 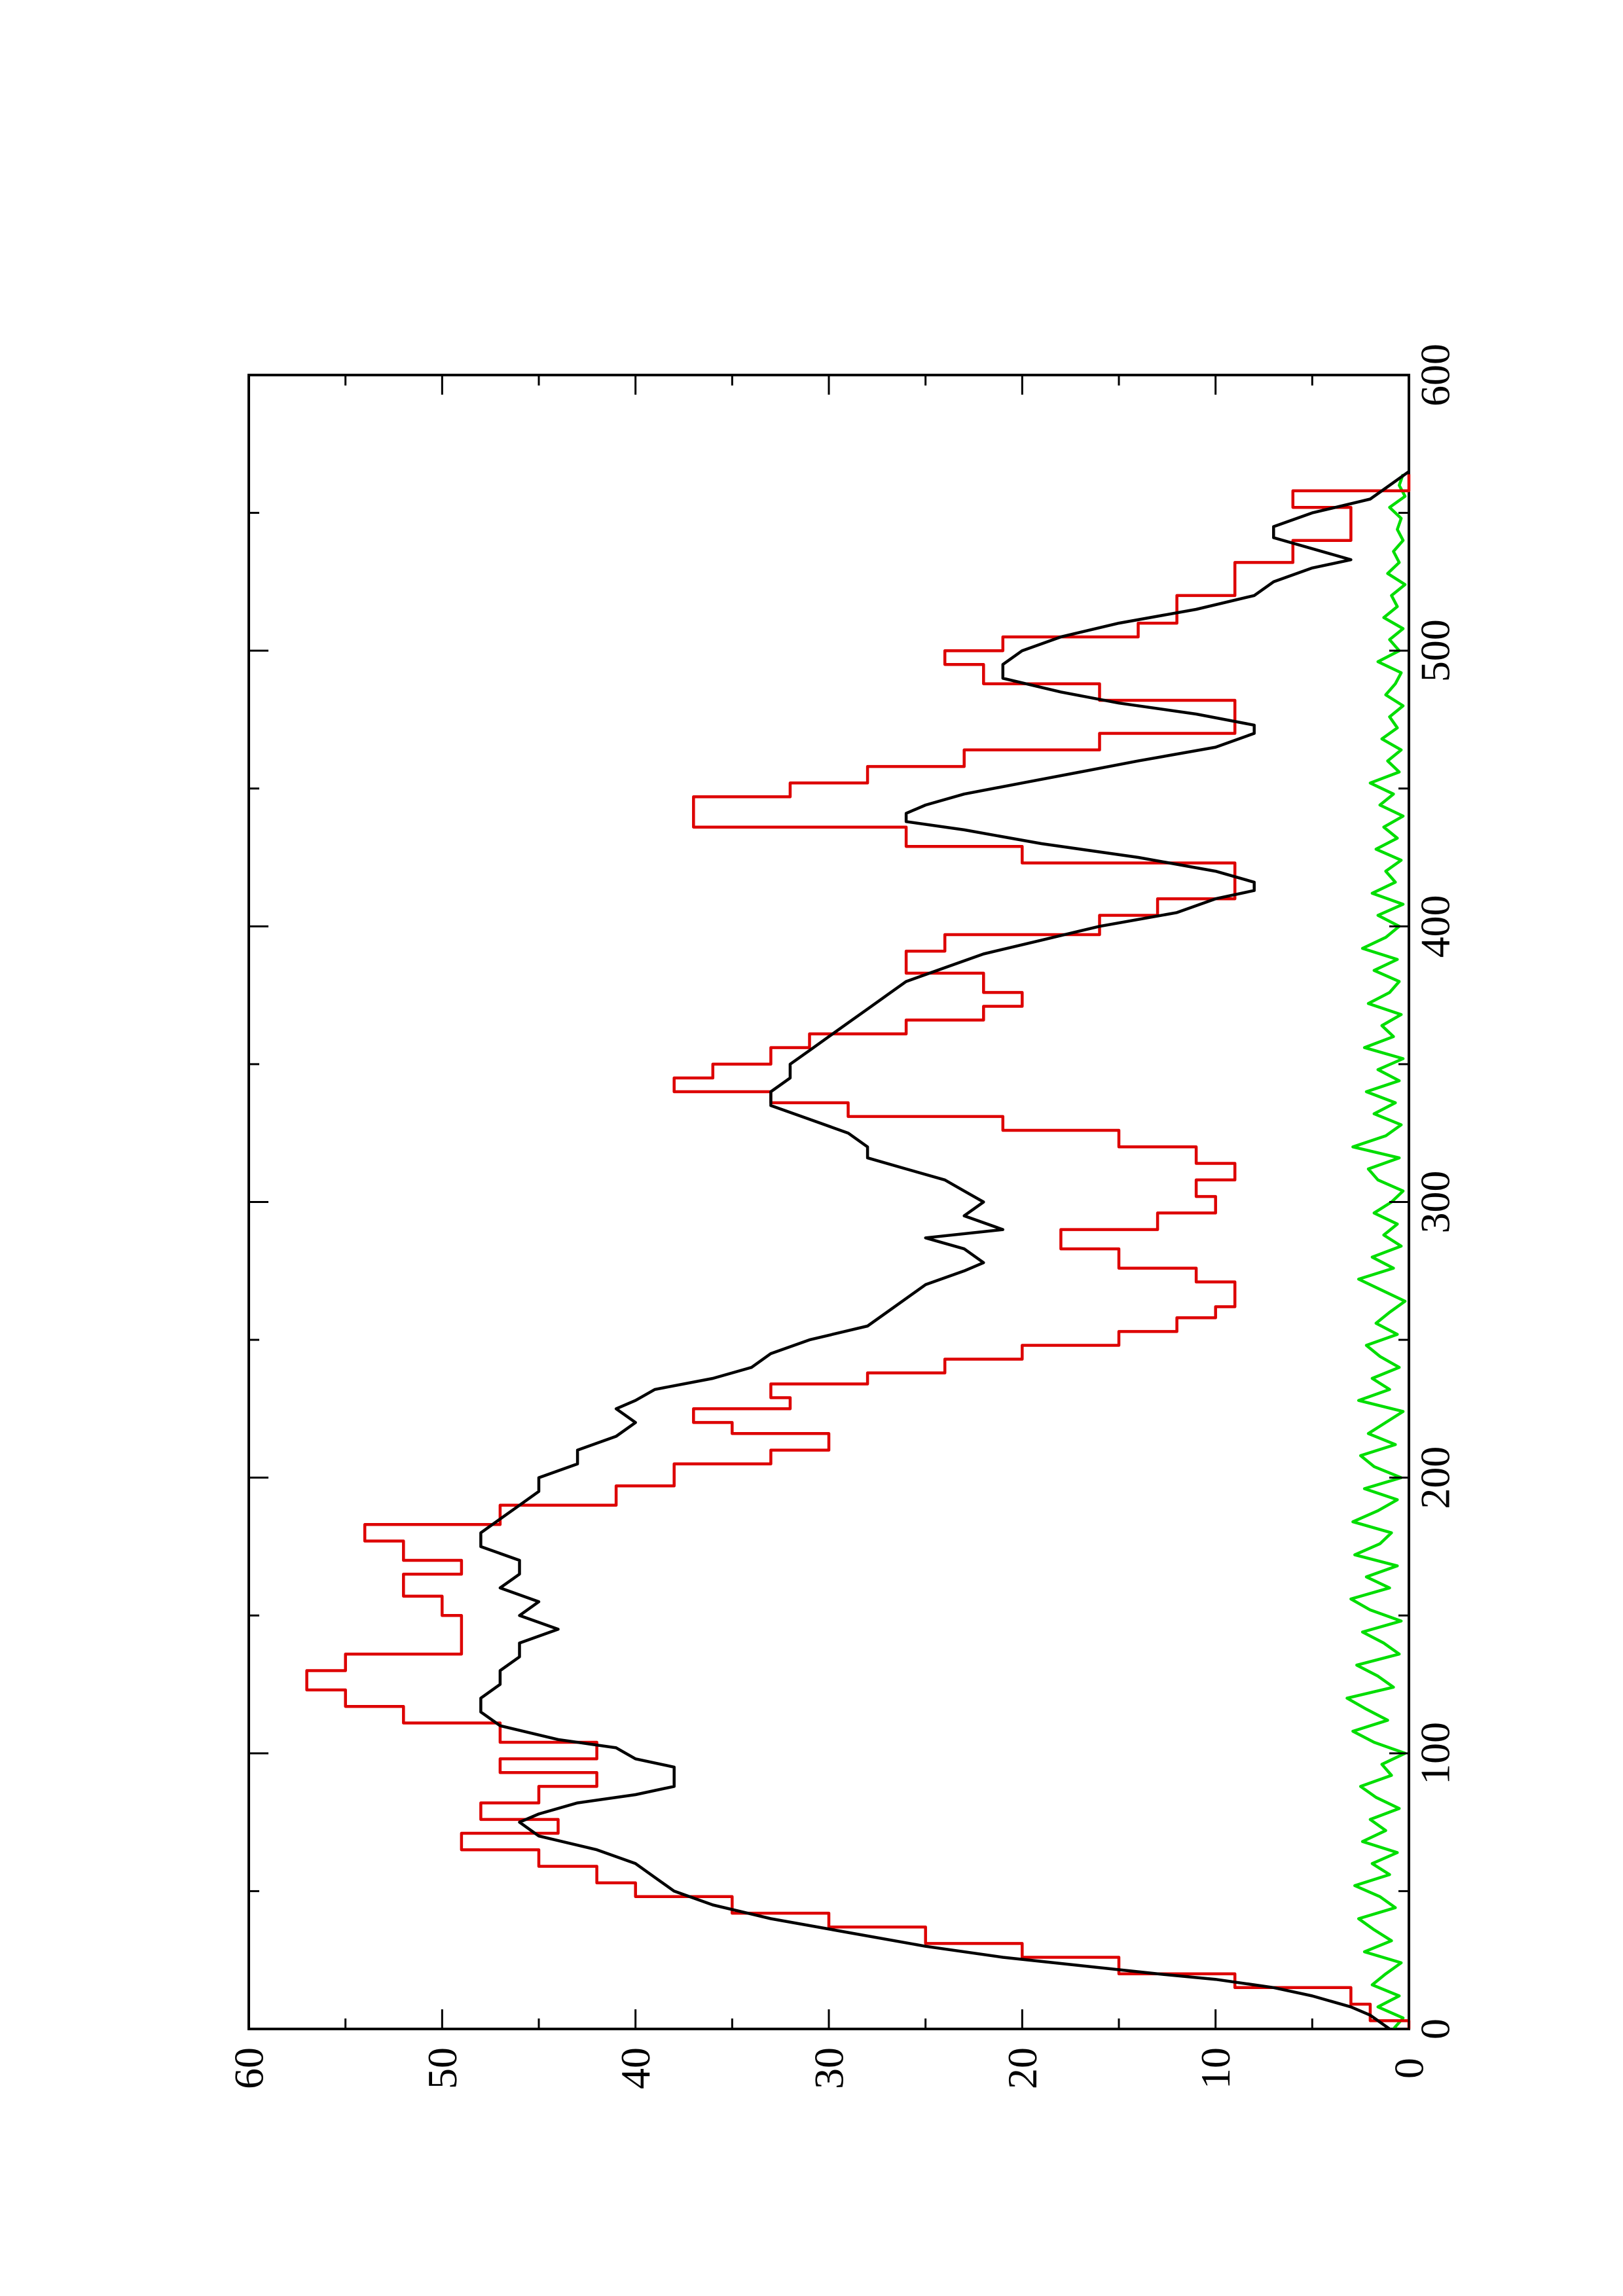 What do you see at coordinates (1435, 926) in the screenshot?
I see `x-tick-label: 400` at bounding box center [1435, 926].